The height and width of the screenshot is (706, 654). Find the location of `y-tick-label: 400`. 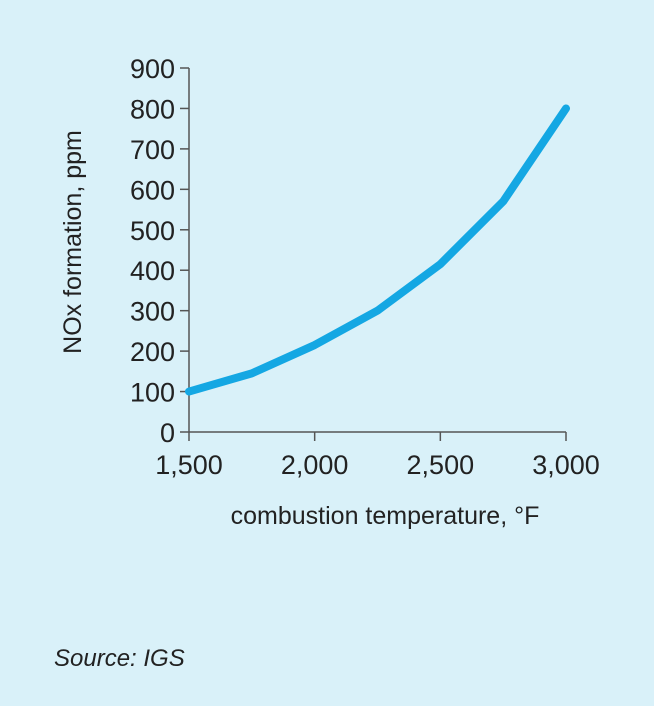

y-tick-label: 400 is located at coordinates (152, 271).